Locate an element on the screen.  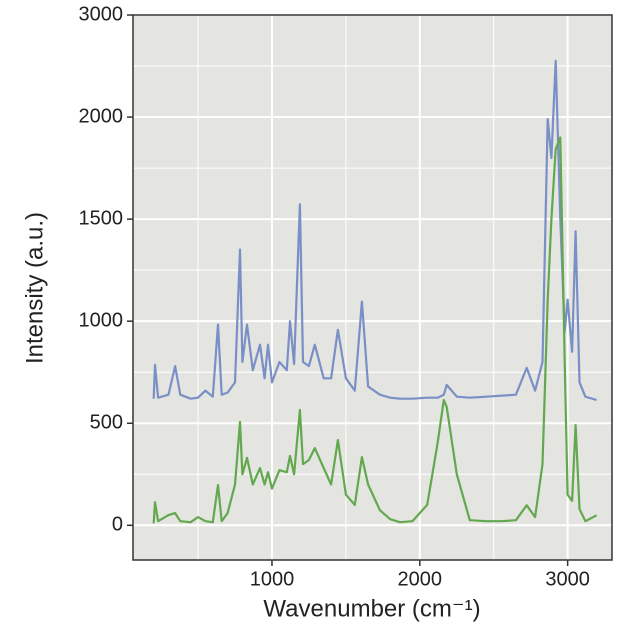
x-tick-label: 1000 is located at coordinates (272, 579).